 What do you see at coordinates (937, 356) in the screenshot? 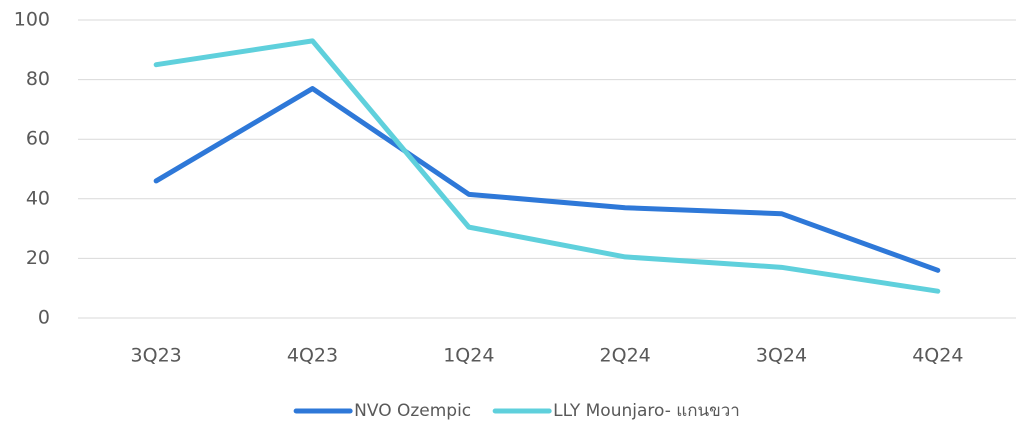
I see `x-tick-label: 4Q24` at bounding box center [937, 356].